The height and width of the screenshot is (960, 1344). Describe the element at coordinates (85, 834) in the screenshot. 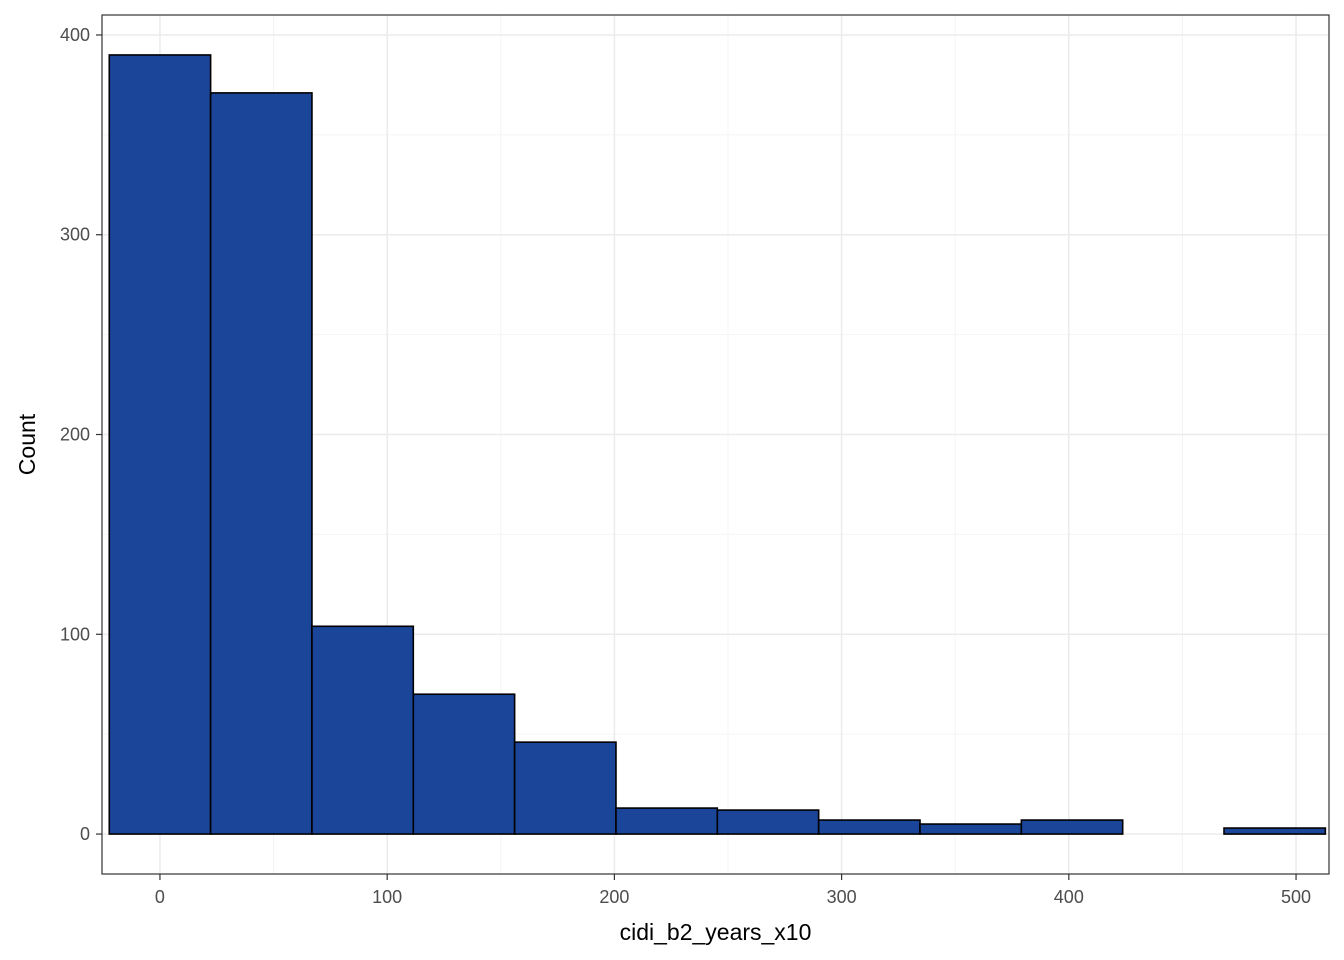

I see `y-tick-label: 0` at that location.